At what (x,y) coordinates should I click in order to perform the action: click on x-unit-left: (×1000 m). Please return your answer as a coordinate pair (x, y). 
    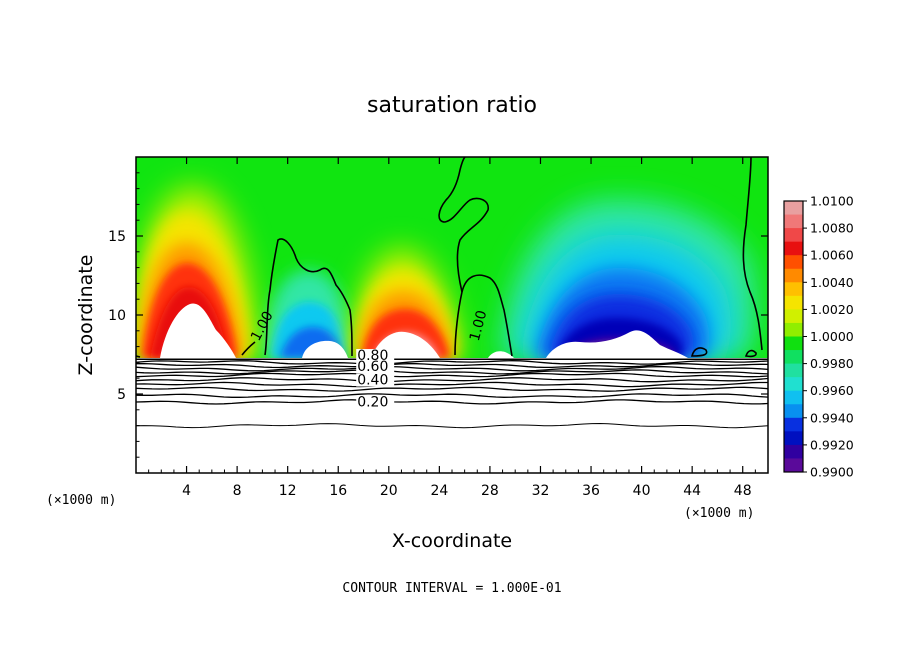
    Looking at the image, I should click on (81, 500).